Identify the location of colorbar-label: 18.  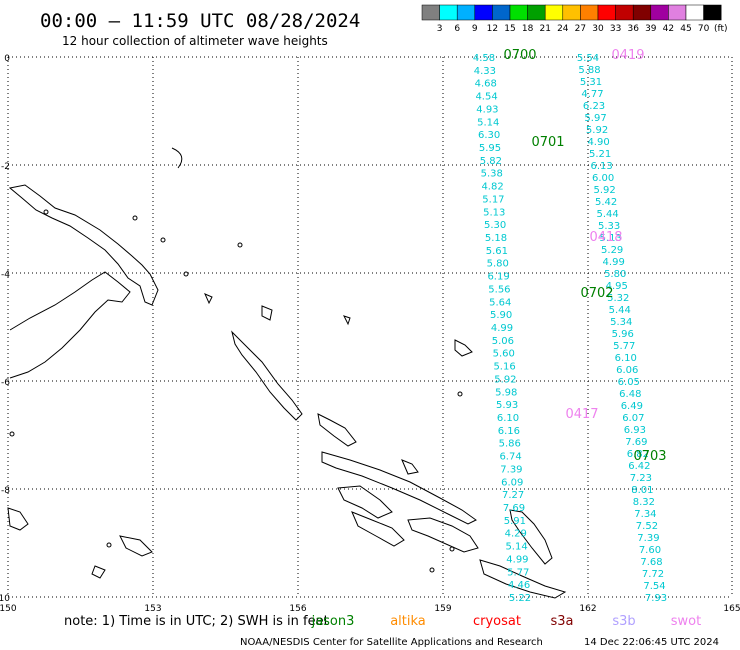
(528, 29).